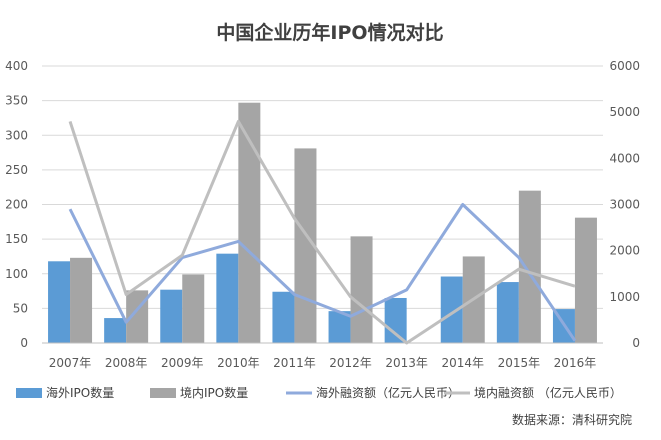  Describe the element at coordinates (16, 239) in the screenshot. I see `y-left-tick-label: 150` at that location.